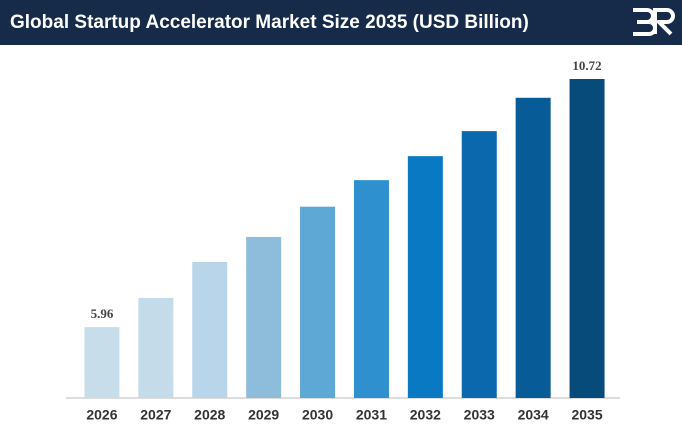 This screenshot has height=436, width=682. What do you see at coordinates (425, 415) in the screenshot?
I see `x-tick-label: 2032` at bounding box center [425, 415].